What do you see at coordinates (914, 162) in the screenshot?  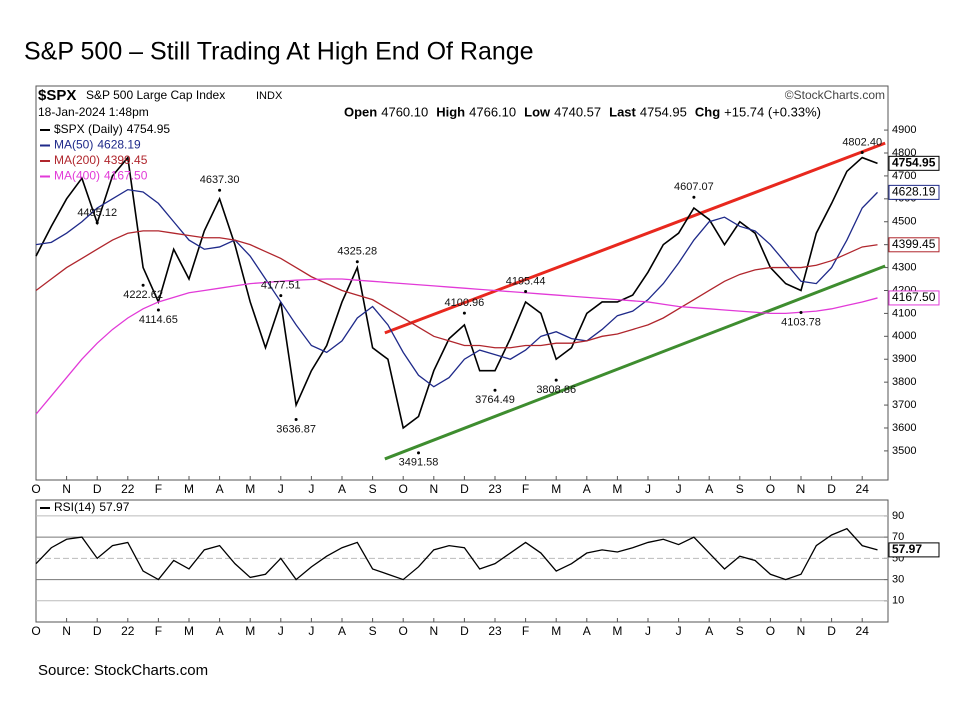 I see `value-box-label: 4754.95` at bounding box center [914, 162].